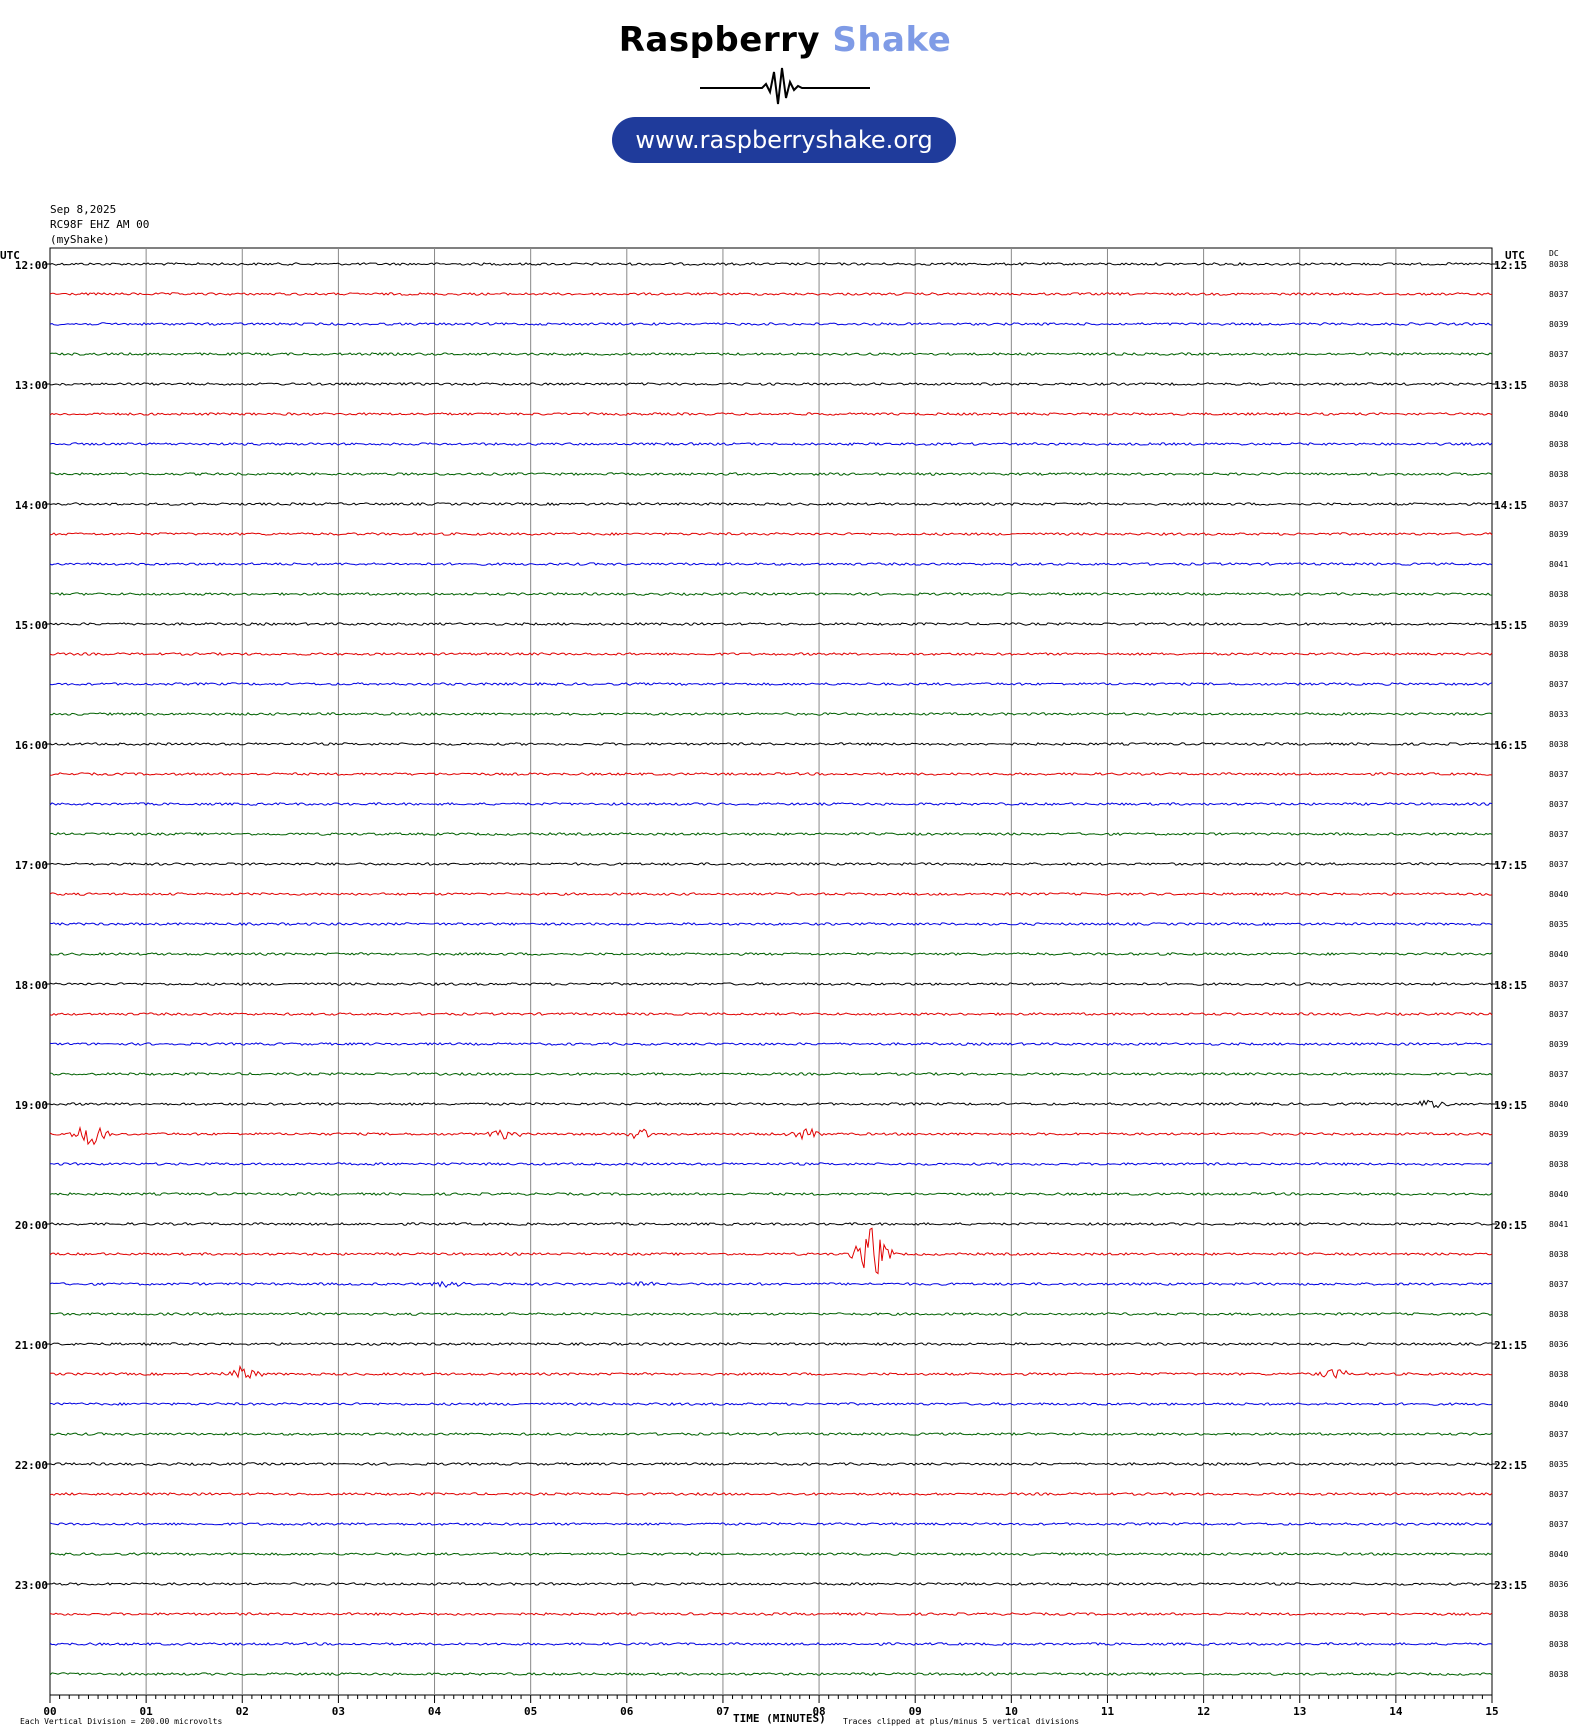 The image size is (1570, 1732). What do you see at coordinates (31, 505) in the screenshot?
I see `left-hour-label: 14:00` at bounding box center [31, 505].